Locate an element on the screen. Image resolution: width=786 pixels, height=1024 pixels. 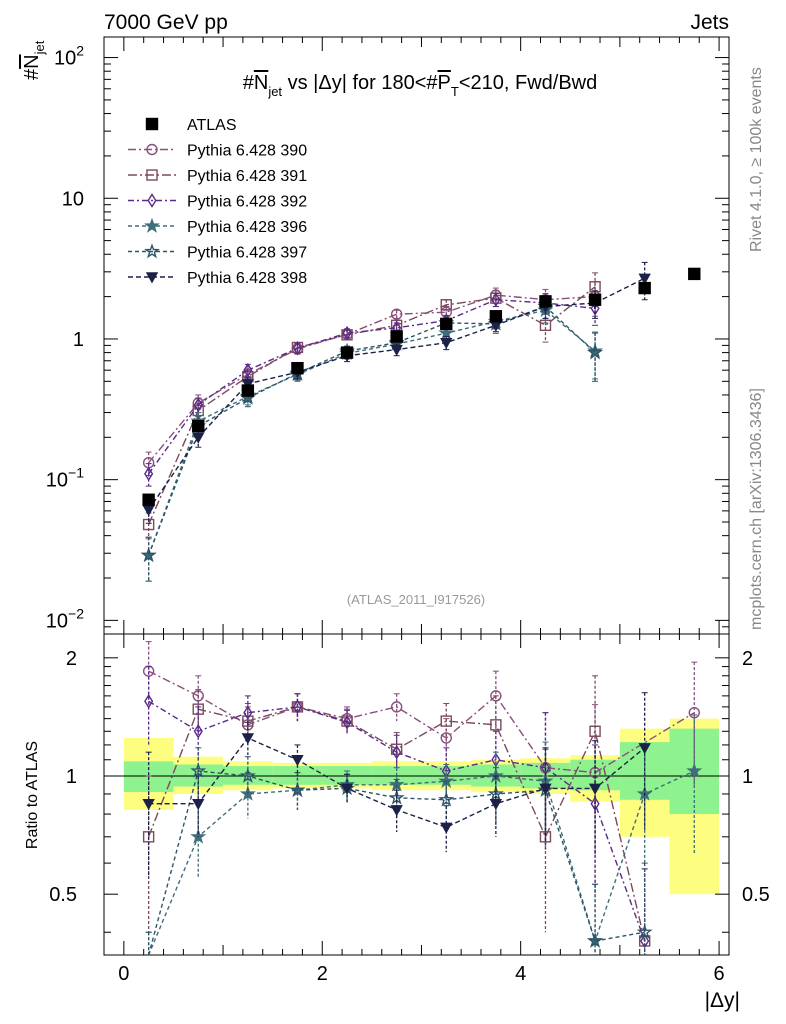
title-hash2: # is located at coordinates (432, 83).